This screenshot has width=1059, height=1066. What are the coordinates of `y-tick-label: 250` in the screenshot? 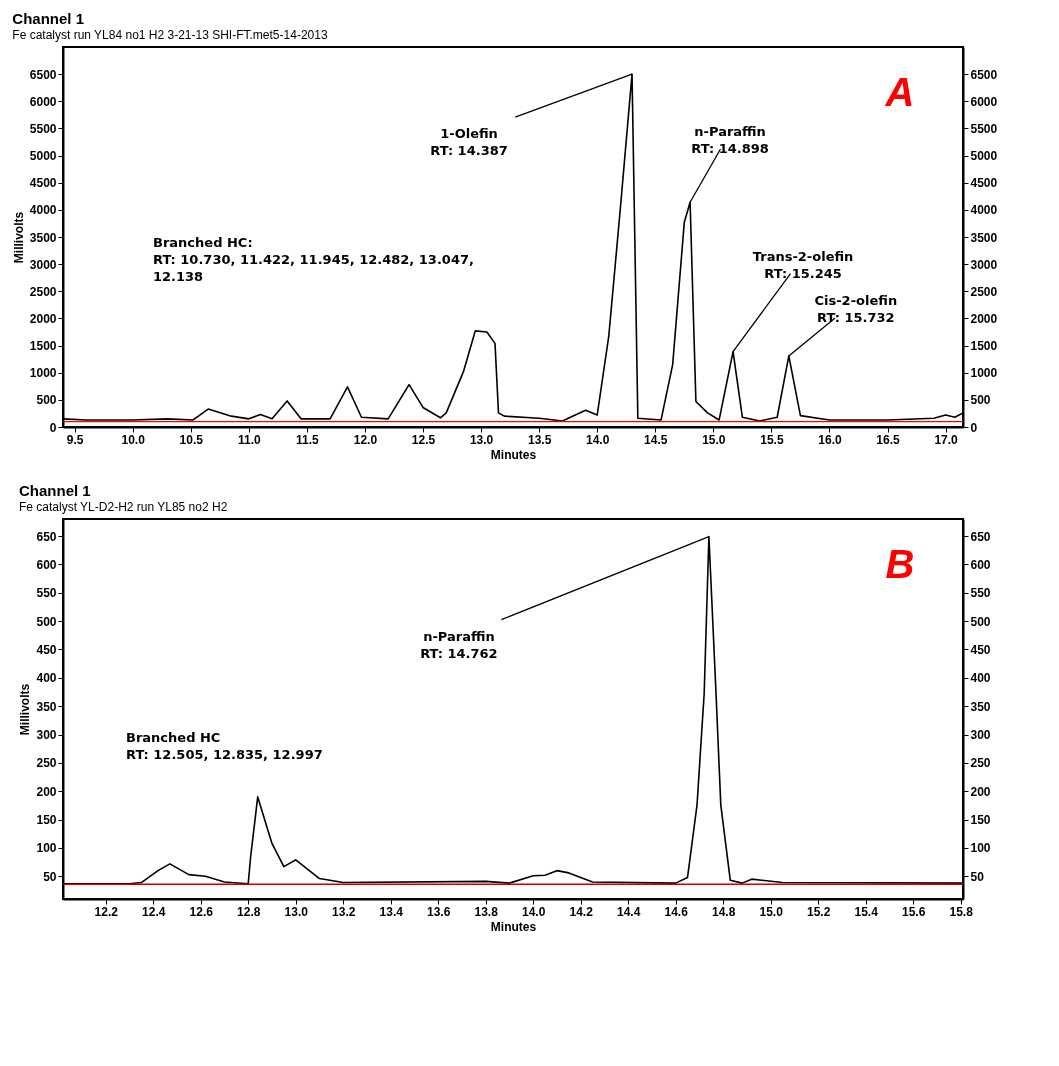 It's located at (46, 763).